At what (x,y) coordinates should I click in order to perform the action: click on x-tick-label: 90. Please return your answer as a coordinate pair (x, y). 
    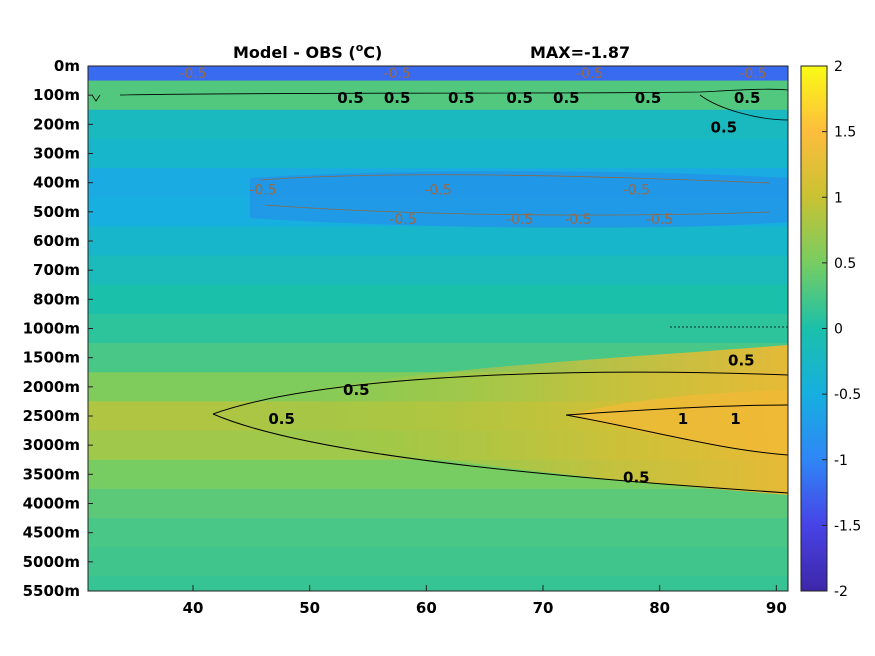
    Looking at the image, I should click on (776, 608).